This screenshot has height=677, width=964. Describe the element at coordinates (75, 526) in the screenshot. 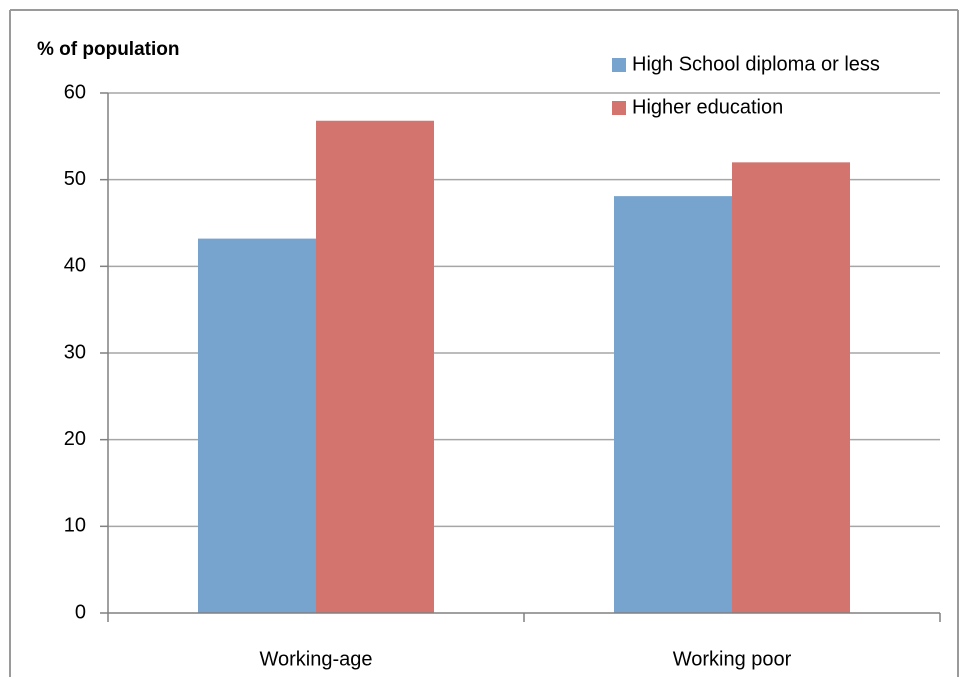

I see `y-tick-label: 10` at that location.